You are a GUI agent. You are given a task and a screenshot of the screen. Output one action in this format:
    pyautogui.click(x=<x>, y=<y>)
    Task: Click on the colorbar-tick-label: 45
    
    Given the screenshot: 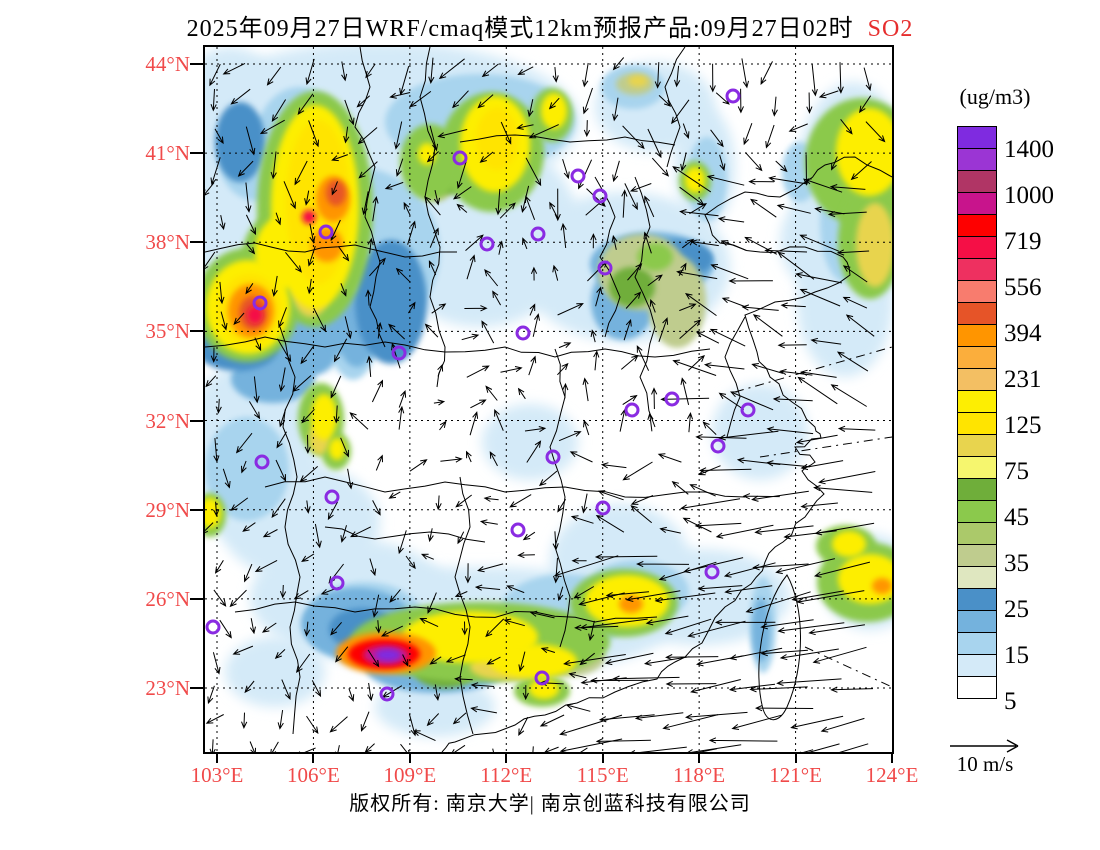 What is the action you would take?
    pyautogui.click(x=1016, y=517)
    